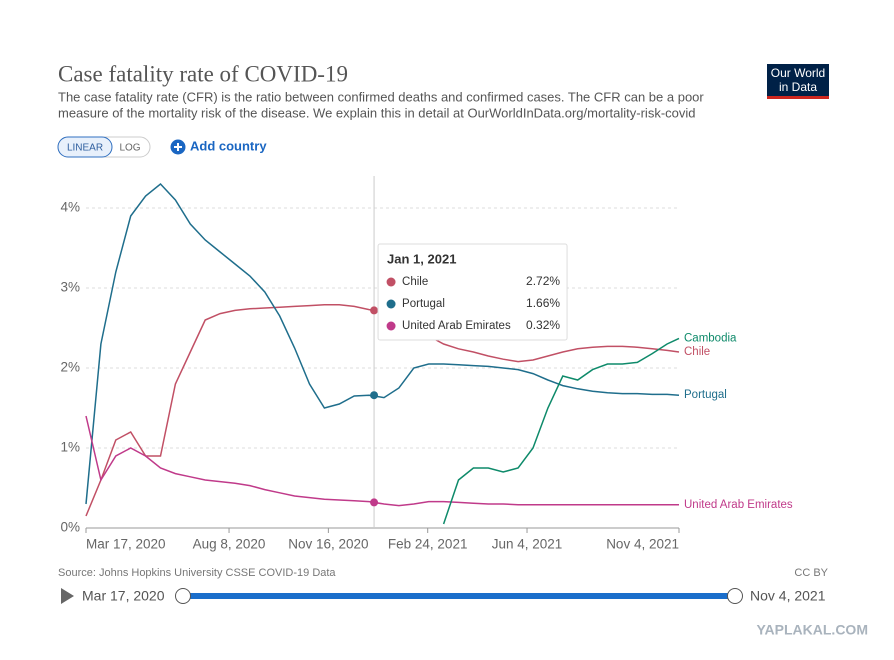  What do you see at coordinates (178, 147) in the screenshot?
I see `add-plus` at bounding box center [178, 147].